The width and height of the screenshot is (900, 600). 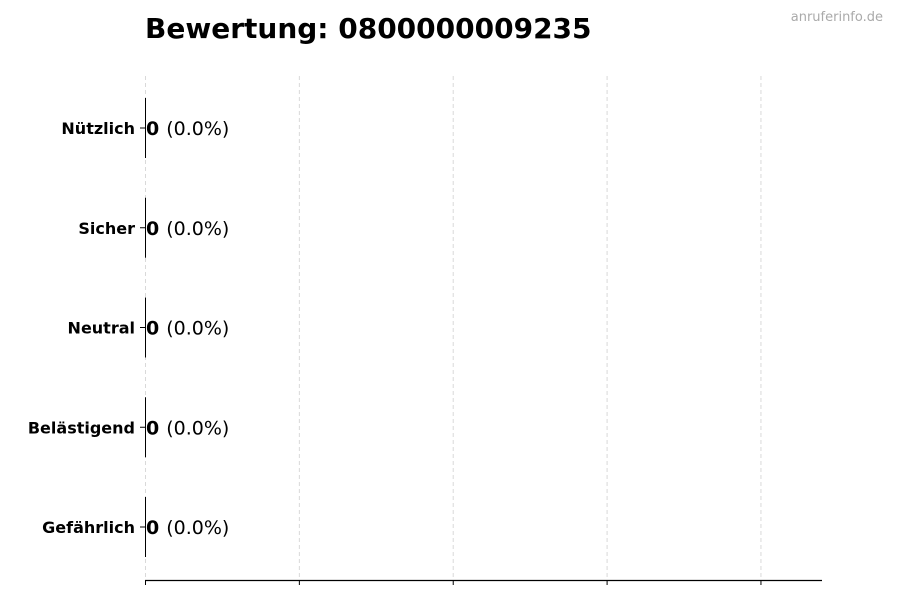 I want to click on watermark: anruferinfo.de, so click(x=836, y=17).